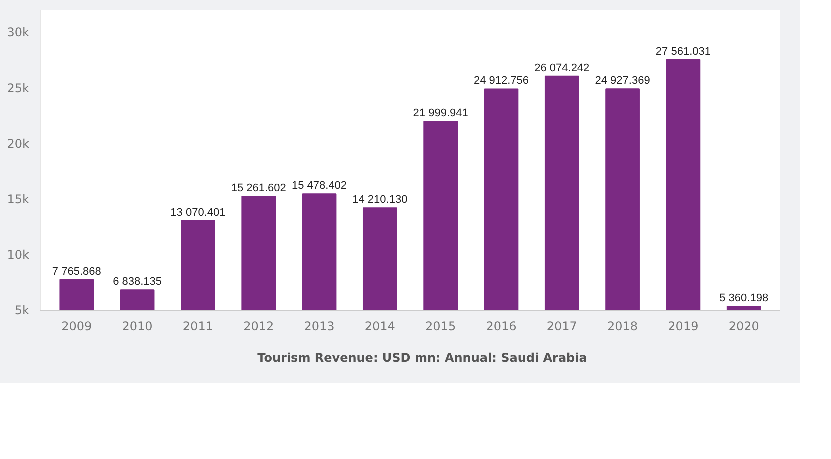 This screenshot has width=831, height=459. I want to click on data-label: 15 478.402, so click(320, 186).